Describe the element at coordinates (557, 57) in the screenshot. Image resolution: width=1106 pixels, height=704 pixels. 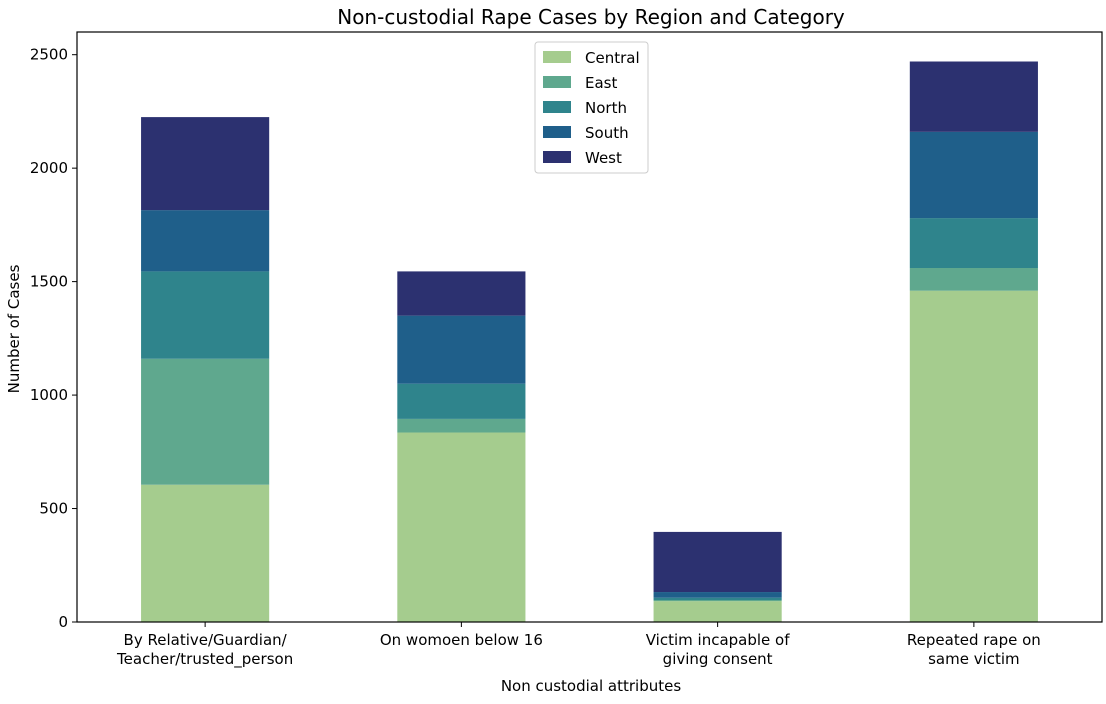
I see `legend-swatch-central` at that location.